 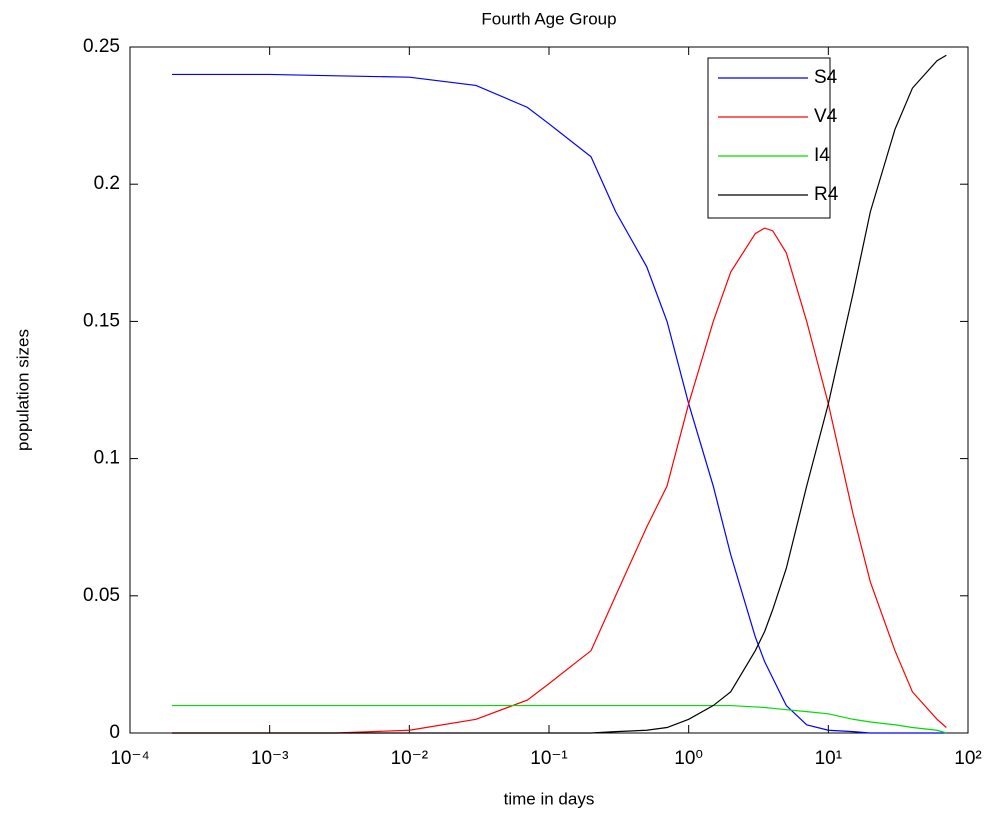 What do you see at coordinates (826, 77) in the screenshot?
I see `legend-label: S4` at bounding box center [826, 77].